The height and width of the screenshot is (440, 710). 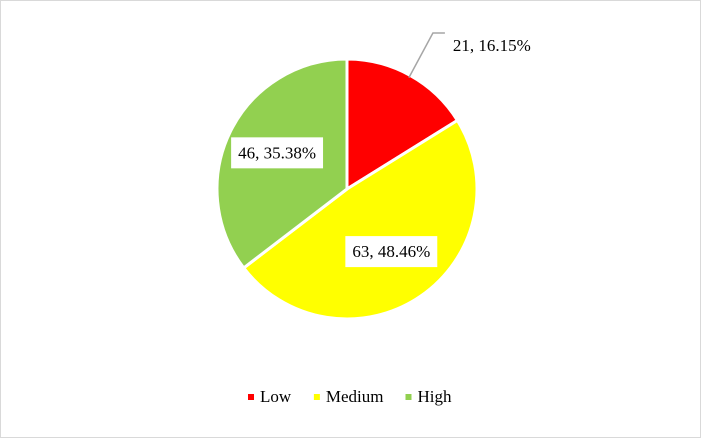 I want to click on data-label: 63, 48.46%, so click(x=391, y=251).